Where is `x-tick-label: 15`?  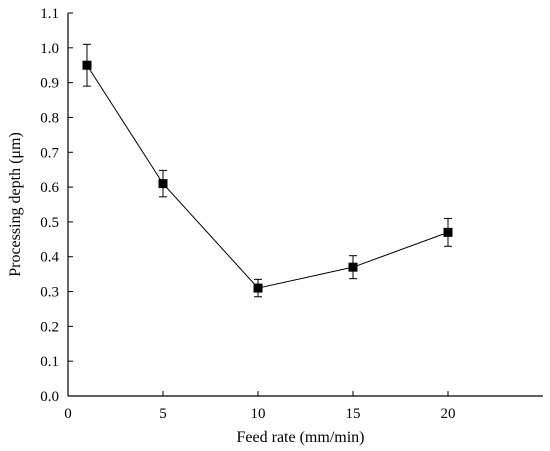 x-tick-label: 15 is located at coordinates (353, 414).